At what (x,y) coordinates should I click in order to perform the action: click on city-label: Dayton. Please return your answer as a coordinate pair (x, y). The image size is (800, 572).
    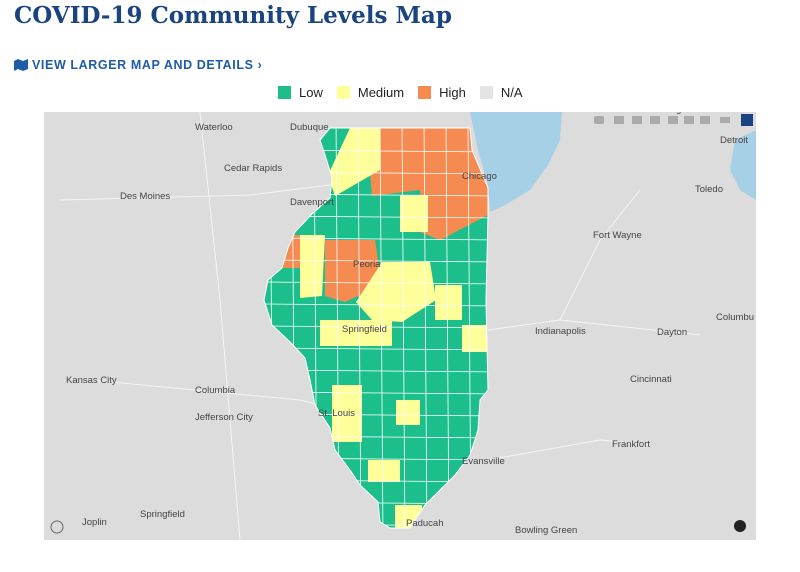
    Looking at the image, I should click on (672, 332).